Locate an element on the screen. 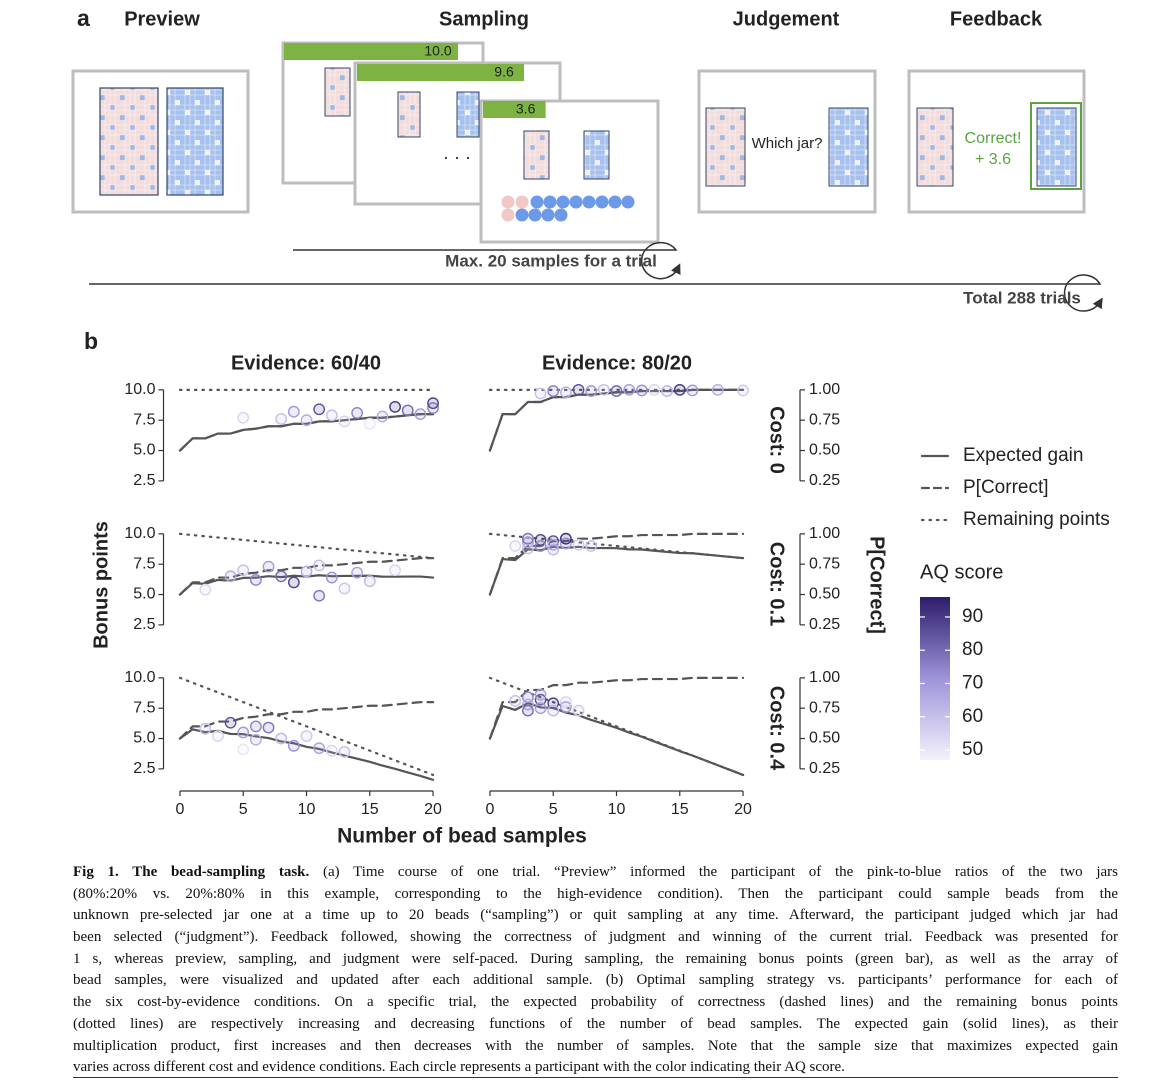 The image size is (1157, 1082). points-bar is located at coordinates (371, 51).